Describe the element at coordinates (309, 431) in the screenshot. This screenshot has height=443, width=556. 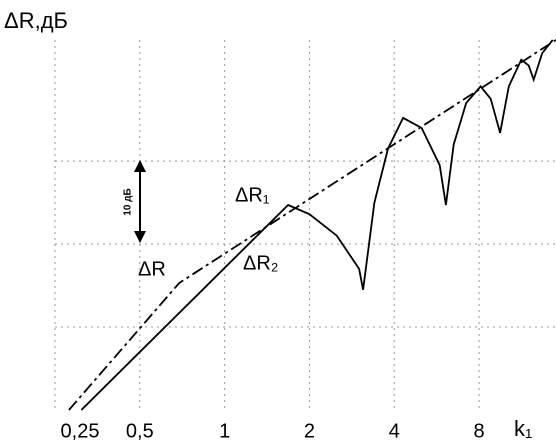
I see `x-tick-label: 2` at that location.